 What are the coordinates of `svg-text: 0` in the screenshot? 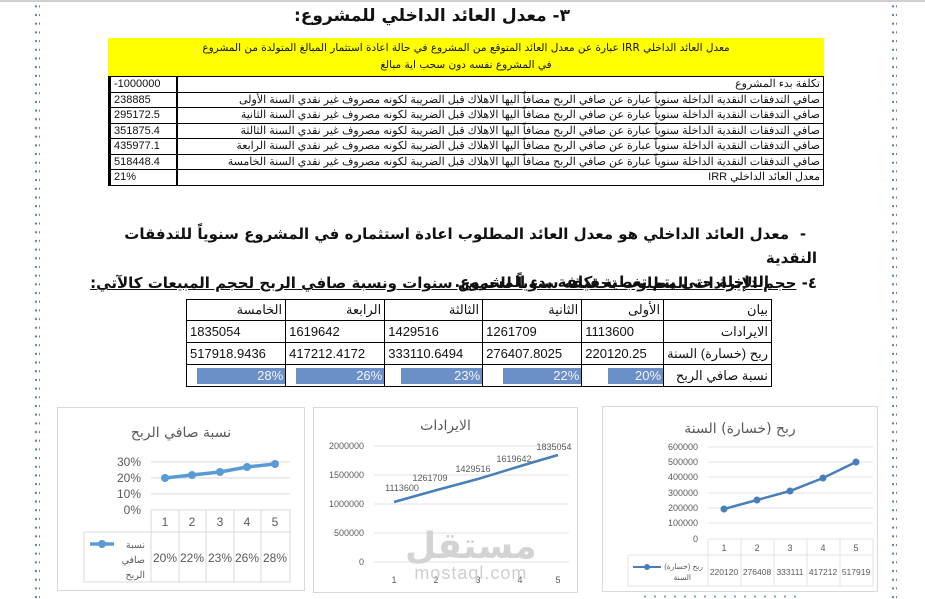 It's located at (695, 539).